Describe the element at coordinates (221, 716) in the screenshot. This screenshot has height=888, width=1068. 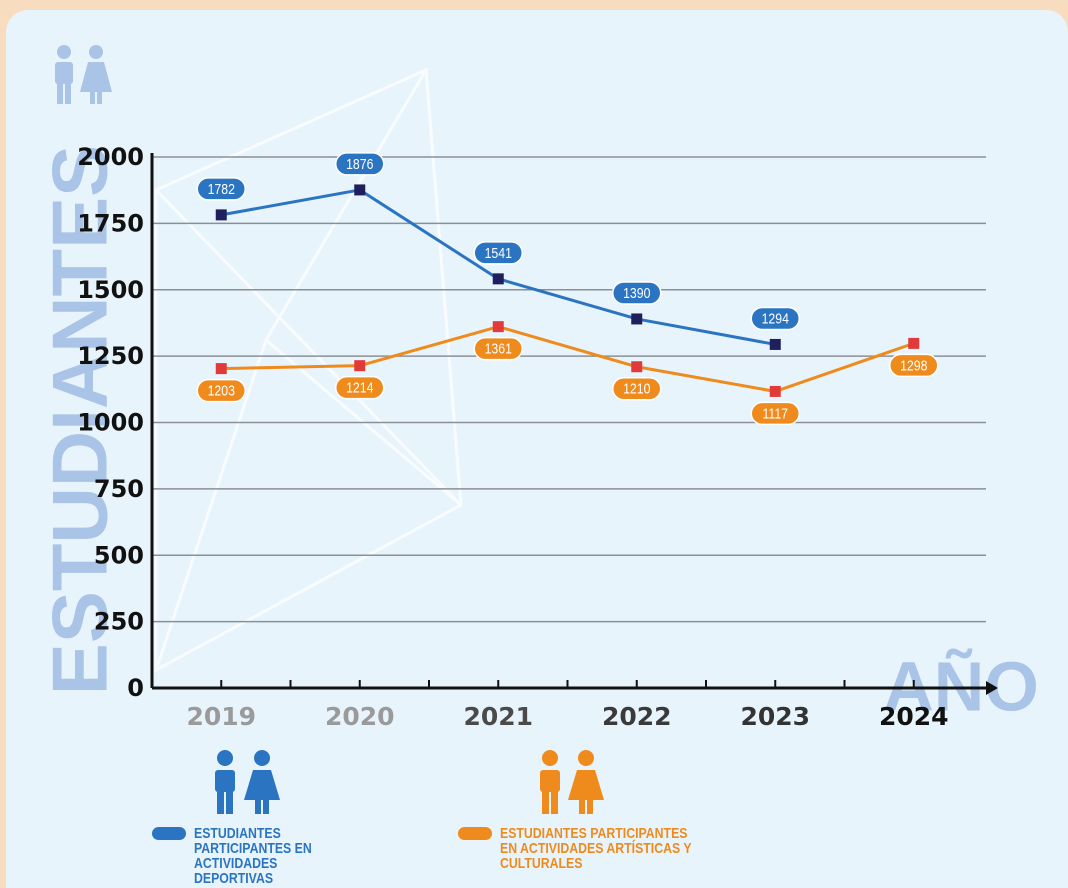
I see `x-tick-label: 2019` at that location.